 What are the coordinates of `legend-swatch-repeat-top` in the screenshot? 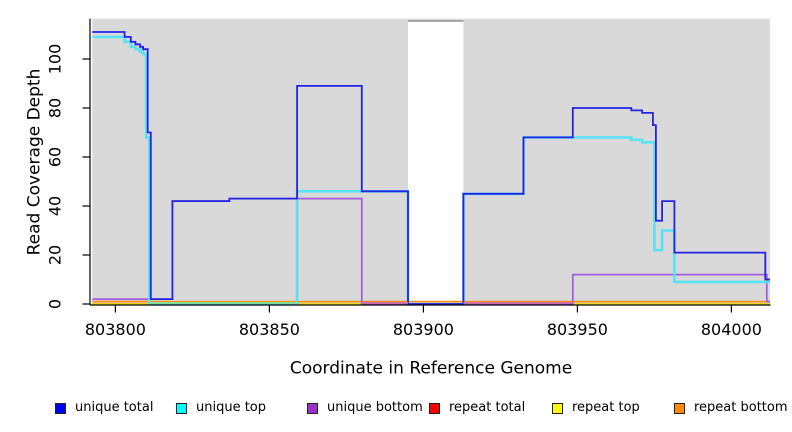 It's located at (557, 408).